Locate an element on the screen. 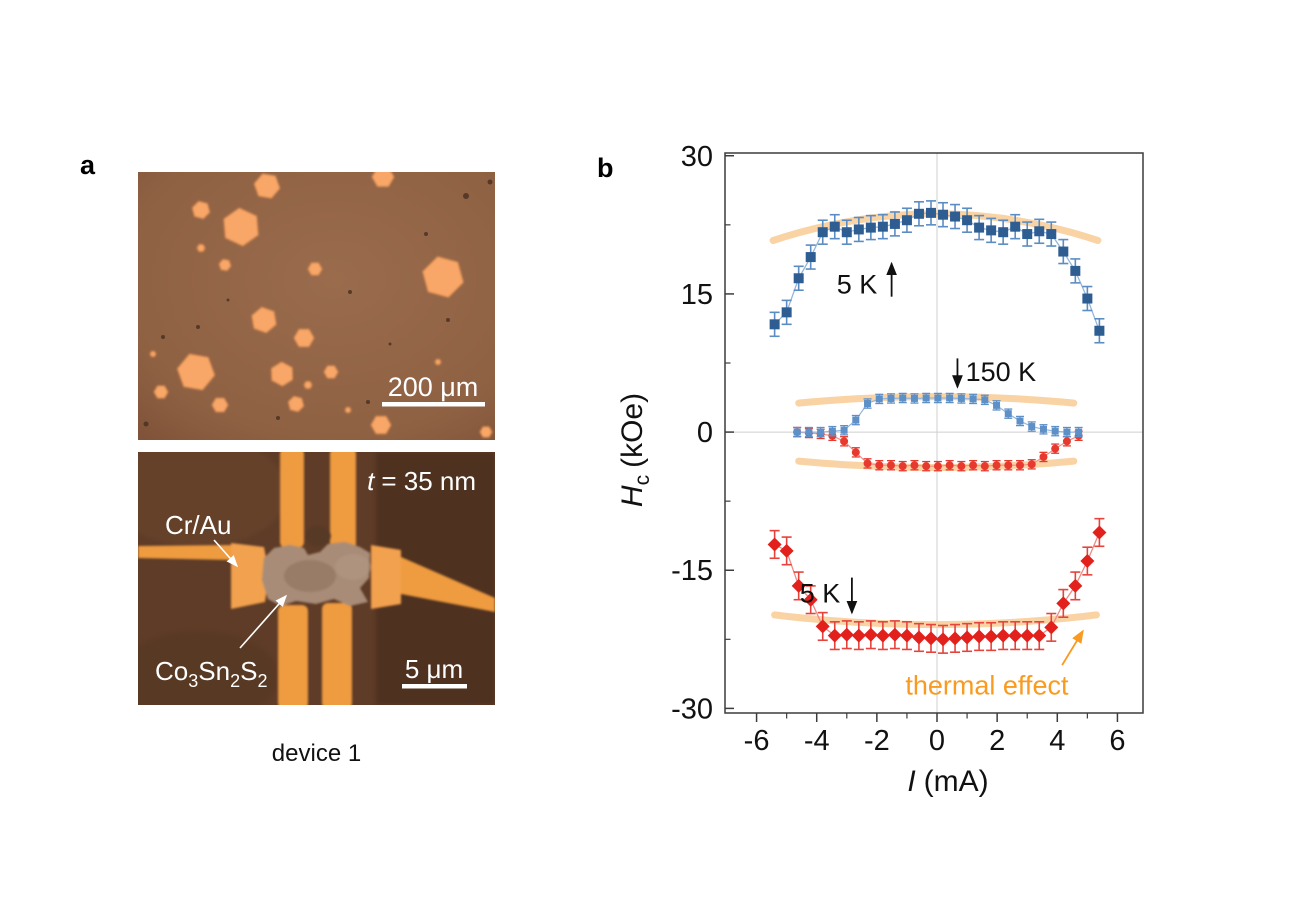  anno-150k-text: 150 K is located at coordinates (1001, 372).